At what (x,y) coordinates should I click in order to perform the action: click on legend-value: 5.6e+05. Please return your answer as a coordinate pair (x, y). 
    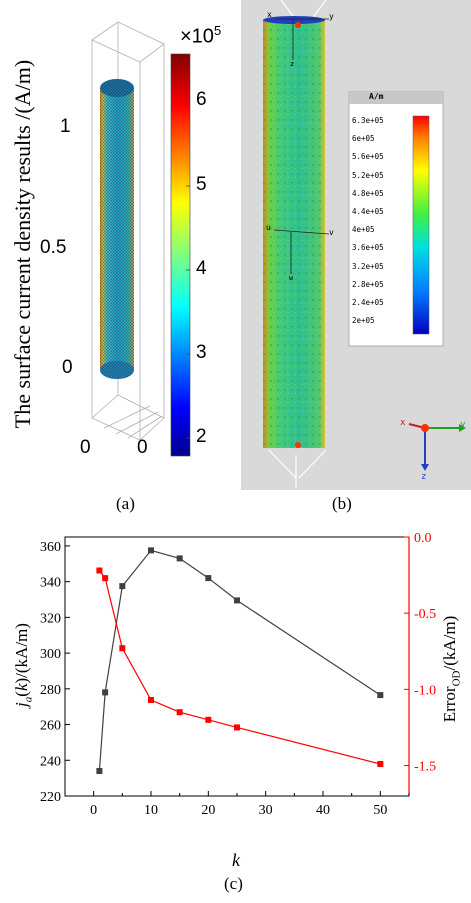
    Looking at the image, I should click on (368, 157).